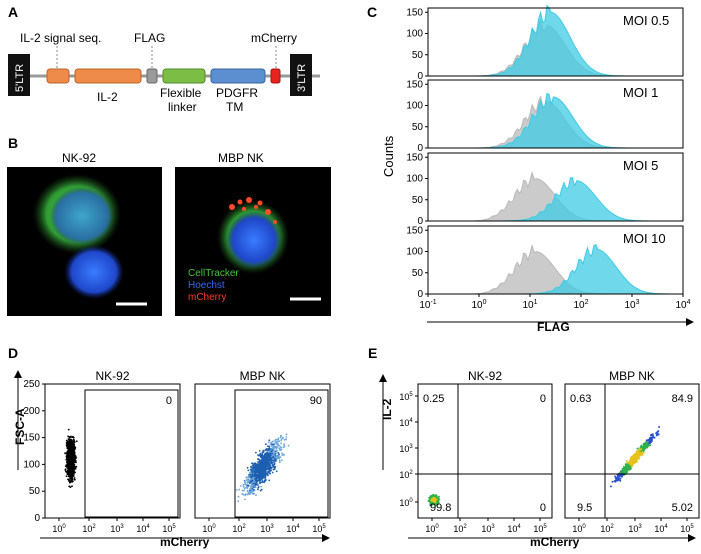  Describe the element at coordinates (540, 529) in the screenshot. I see `e-xtick-label: 105` at that location.